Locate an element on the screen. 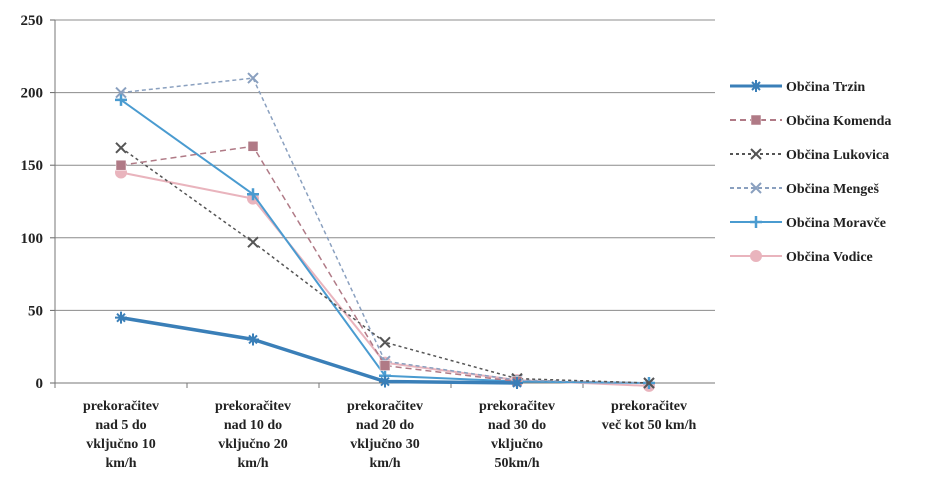 Image resolution: width=927 pixels, height=486 pixels. legend-entry: Občina Lukovica is located at coordinates (809, 155).